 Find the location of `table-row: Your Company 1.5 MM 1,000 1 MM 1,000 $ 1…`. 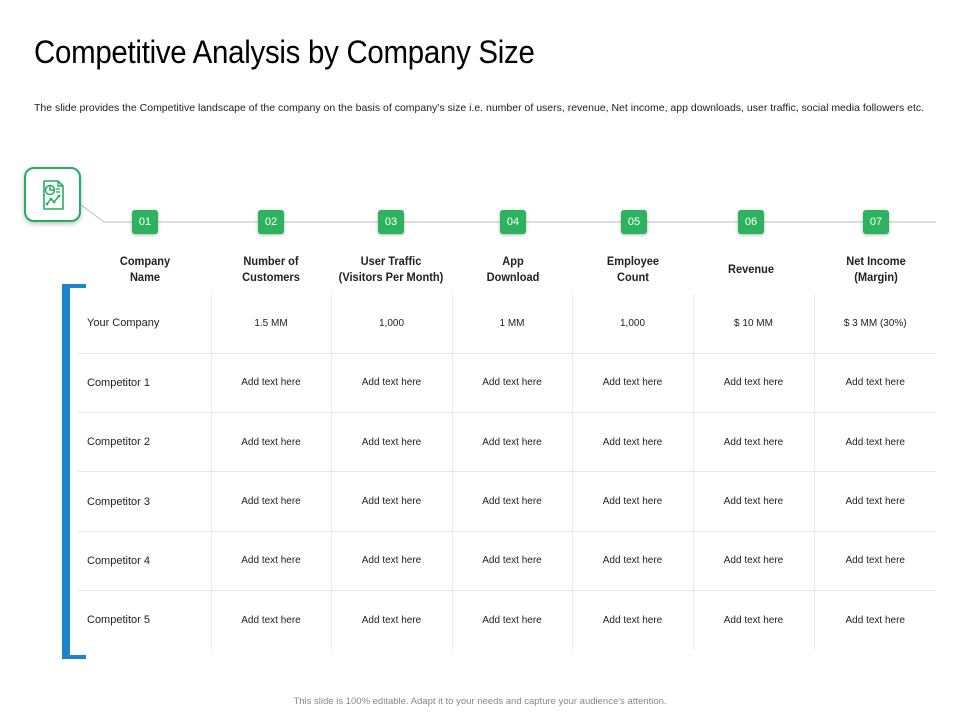

table-row: Your Company 1.5 MM 1,000 1 MM 1,000 $ 1… is located at coordinates (507, 324).